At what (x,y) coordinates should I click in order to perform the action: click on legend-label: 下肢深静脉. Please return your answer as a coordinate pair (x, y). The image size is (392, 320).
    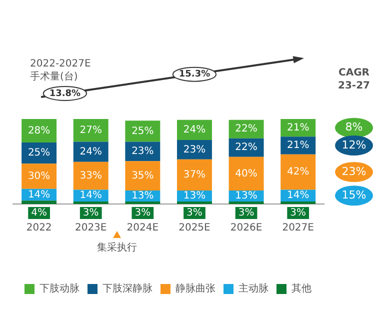
    Looking at the image, I should click on (127, 288).